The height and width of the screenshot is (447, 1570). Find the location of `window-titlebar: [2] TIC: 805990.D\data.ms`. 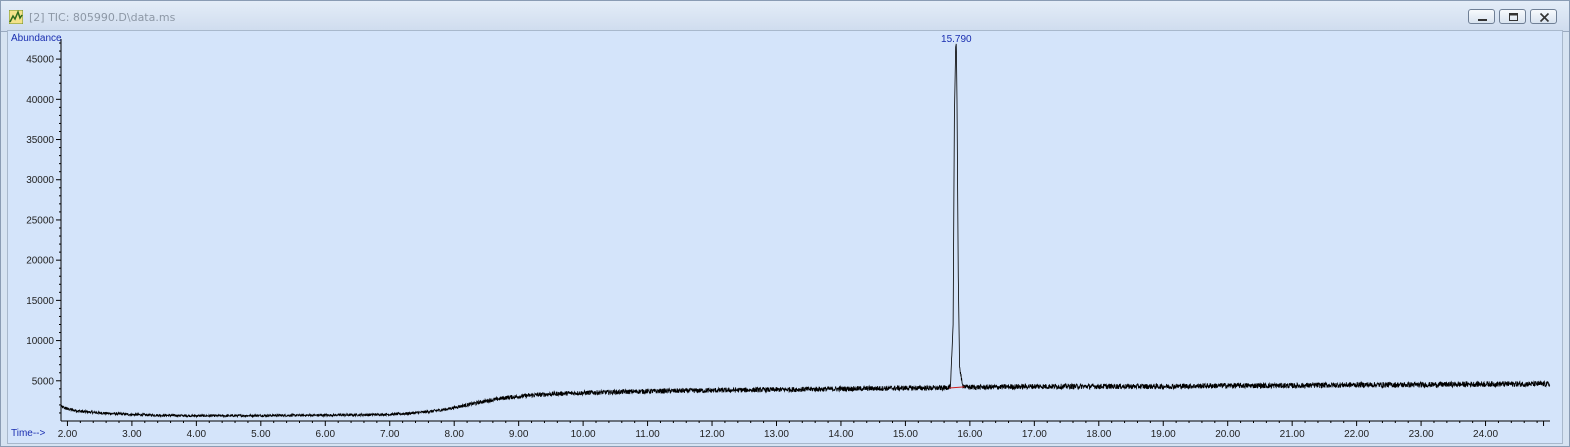

window-titlebar: [2] TIC: 805990.D\data.ms is located at coordinates (785, 16).